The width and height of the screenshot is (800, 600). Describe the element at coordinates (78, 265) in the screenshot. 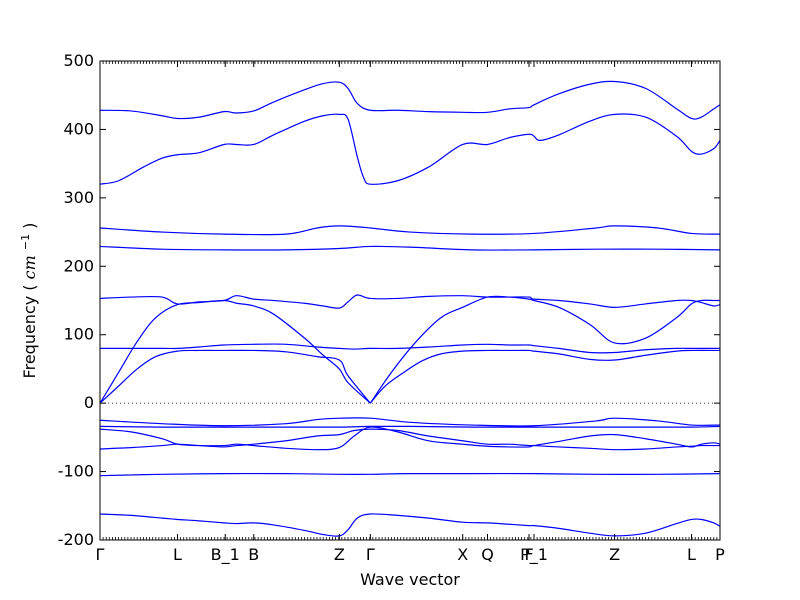

I see `y-tick-label: 200` at that location.